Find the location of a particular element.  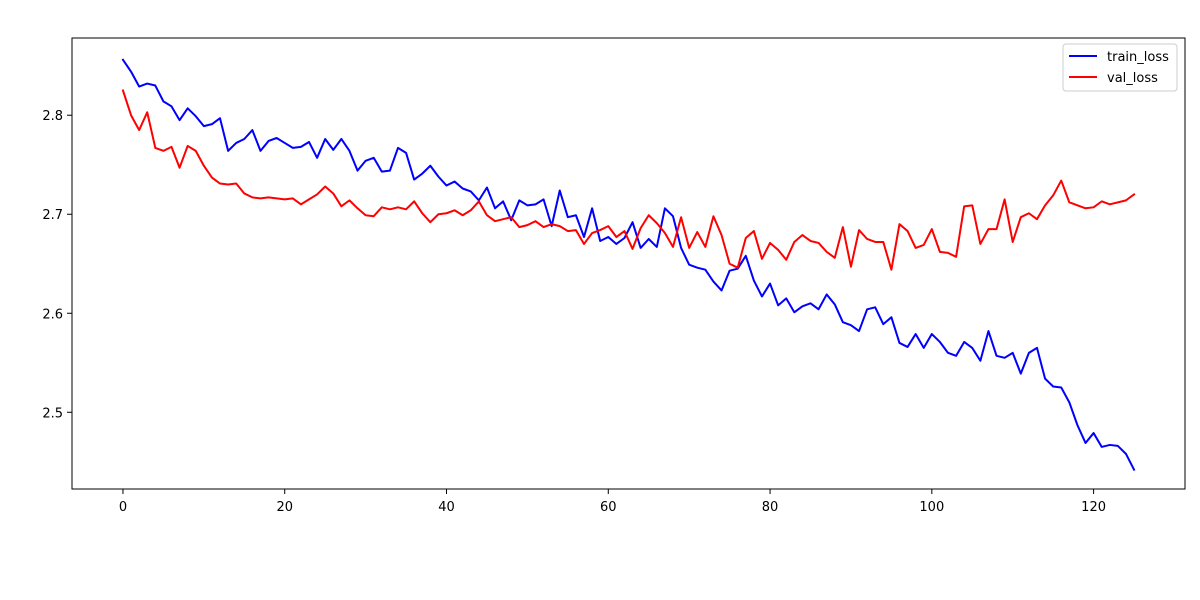

x-tick-label: 0 is located at coordinates (123, 507).